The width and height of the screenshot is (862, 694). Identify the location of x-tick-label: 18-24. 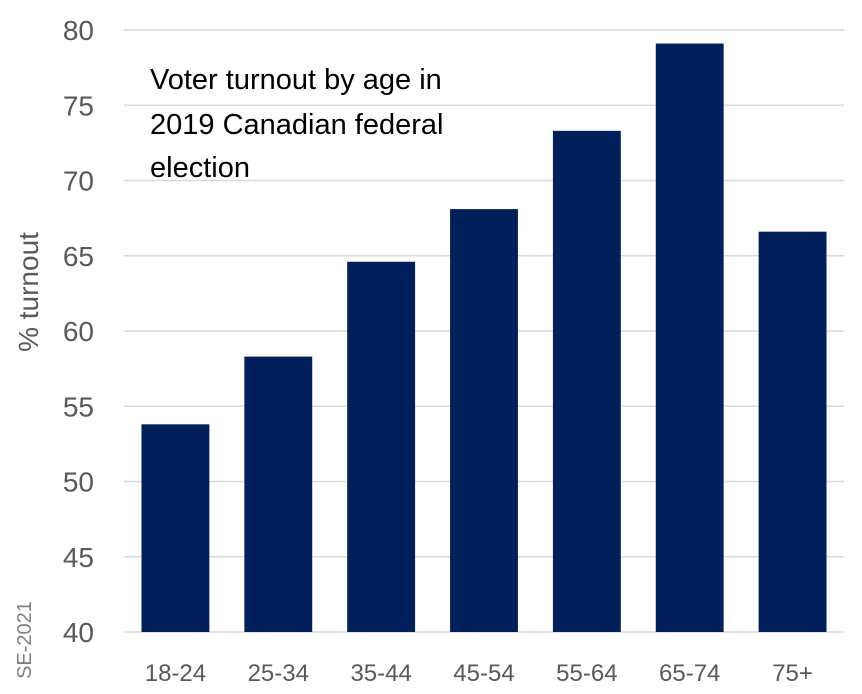
(175, 673).